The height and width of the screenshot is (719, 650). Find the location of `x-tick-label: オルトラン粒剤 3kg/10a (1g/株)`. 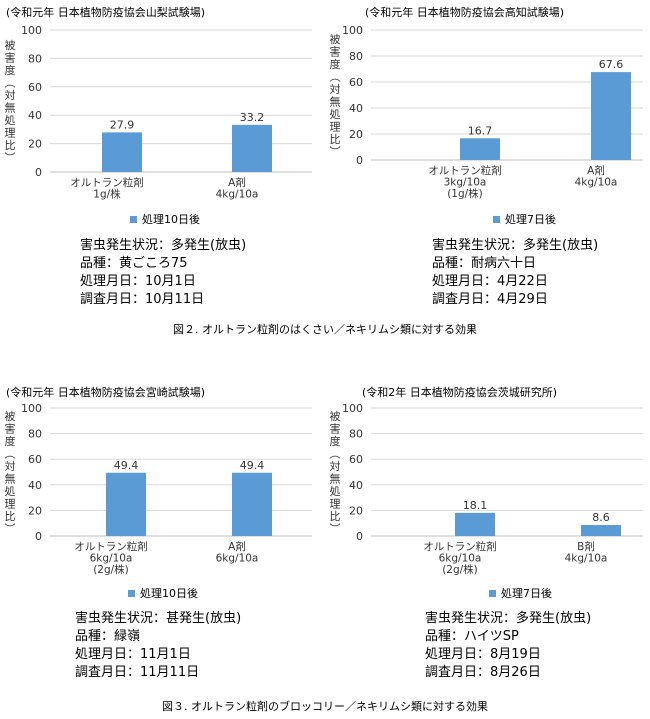

x-tick-label: オルトラン粒剤 3kg/10a (1g/株) is located at coordinates (465, 182).